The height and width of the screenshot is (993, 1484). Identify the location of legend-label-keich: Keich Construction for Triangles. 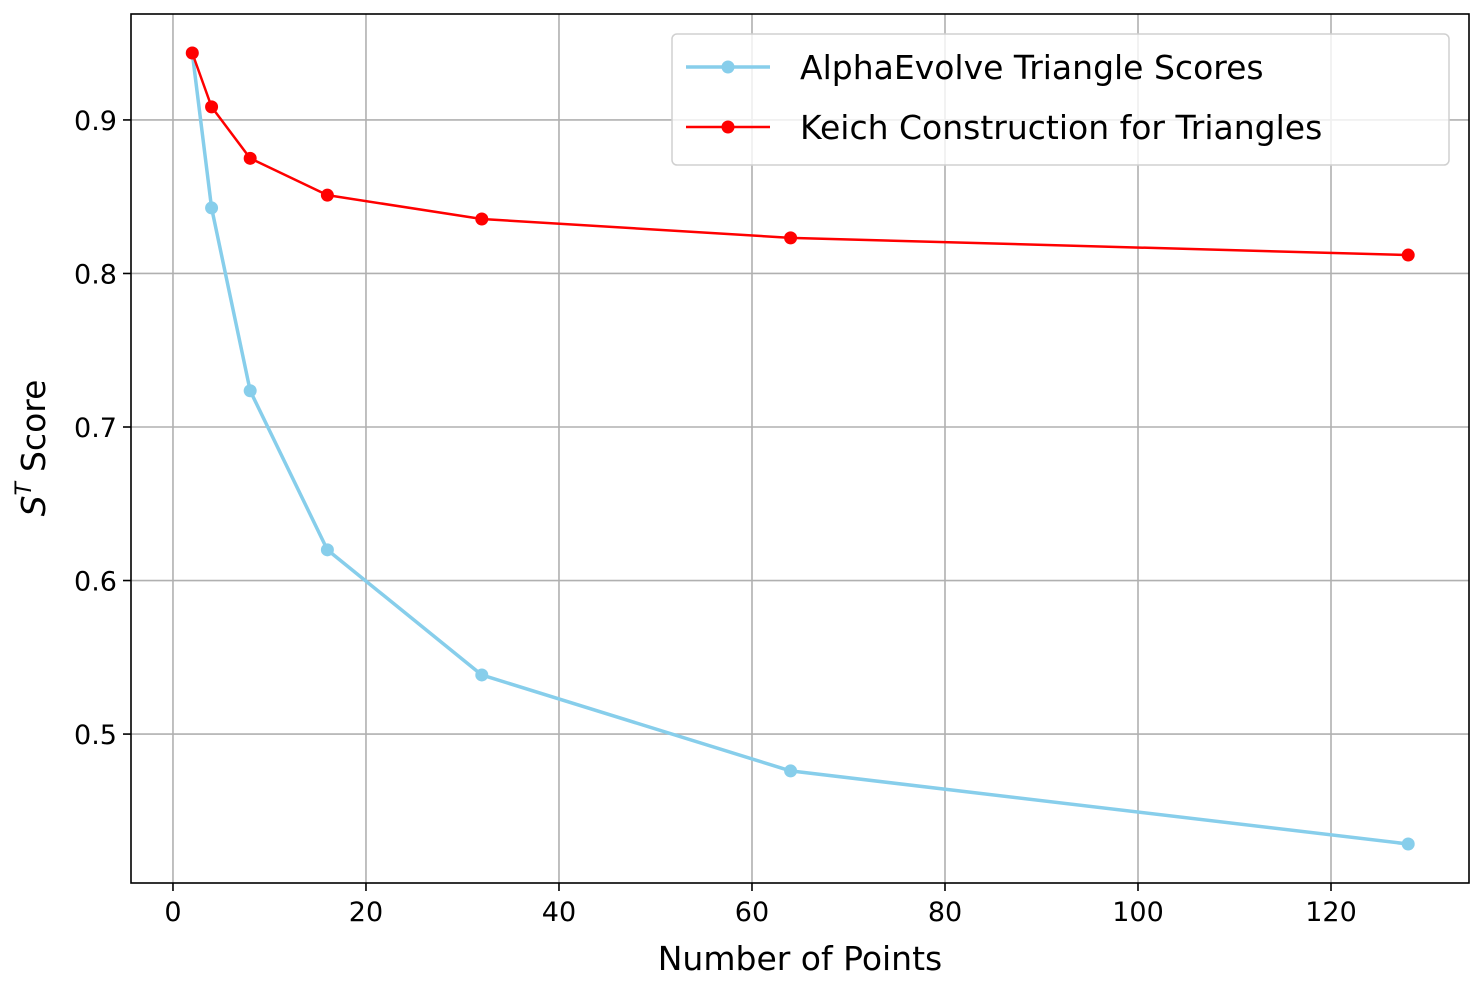
(1061, 127).